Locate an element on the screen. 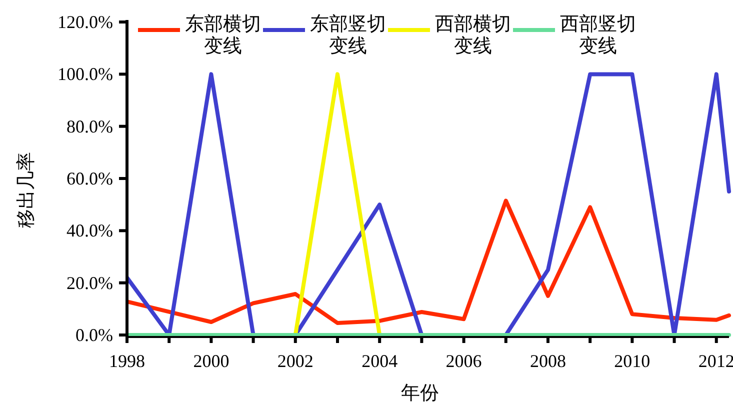 This screenshot has width=733, height=406. x-tick-label: 2012 is located at coordinates (715, 361).